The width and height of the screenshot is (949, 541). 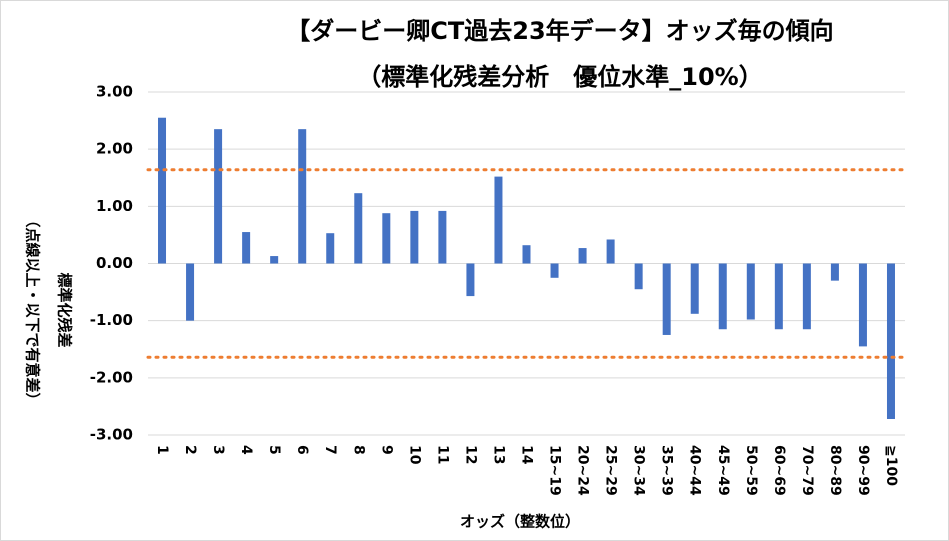 What do you see at coordinates (695, 470) in the screenshot?
I see `x-tick-label: 40~44` at bounding box center [695, 470].